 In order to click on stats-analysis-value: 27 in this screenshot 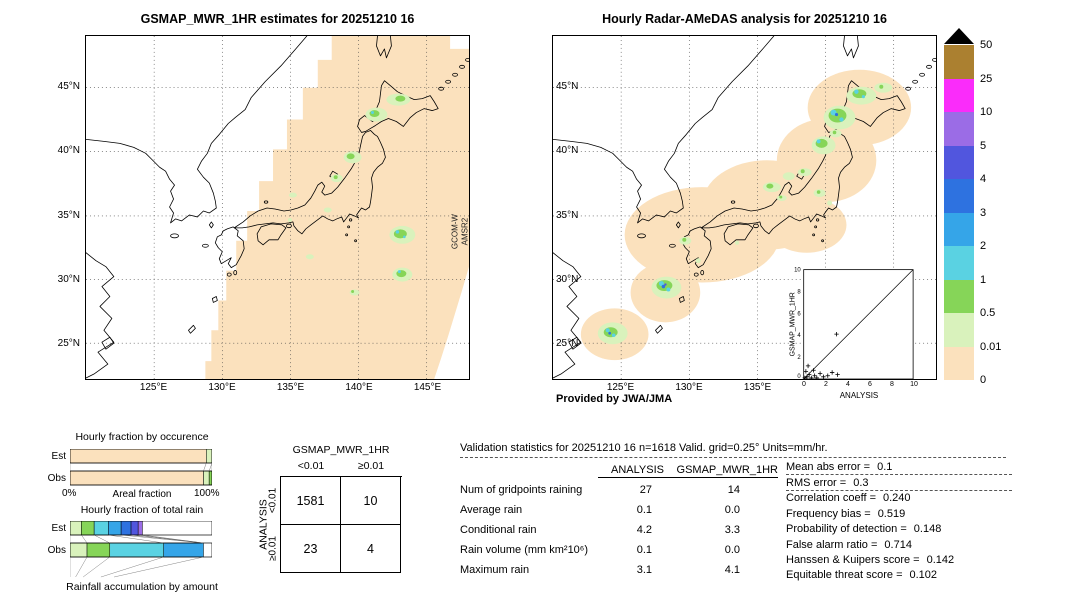, I will do `click(645, 490)`.